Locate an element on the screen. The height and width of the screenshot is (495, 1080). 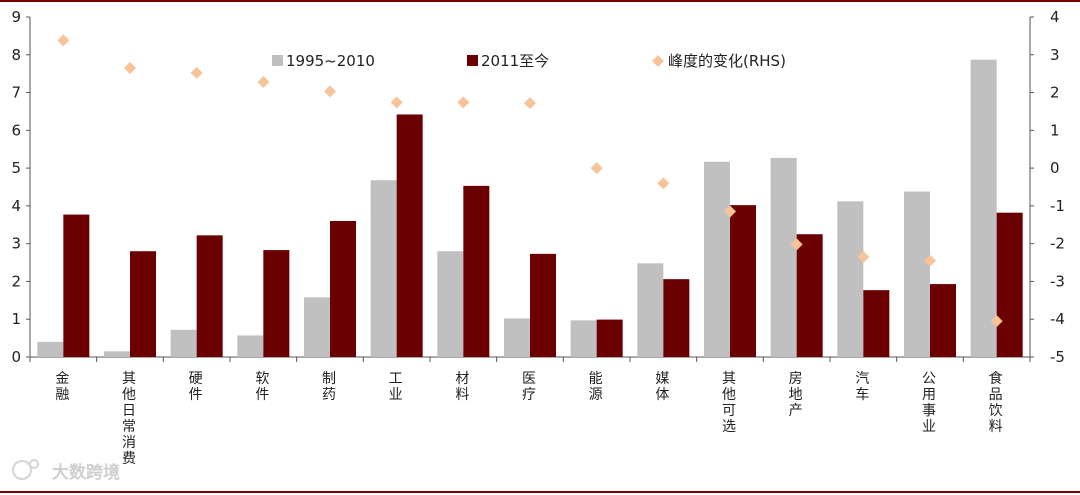
y-right-tick-label: 1 is located at coordinates (1055, 130).